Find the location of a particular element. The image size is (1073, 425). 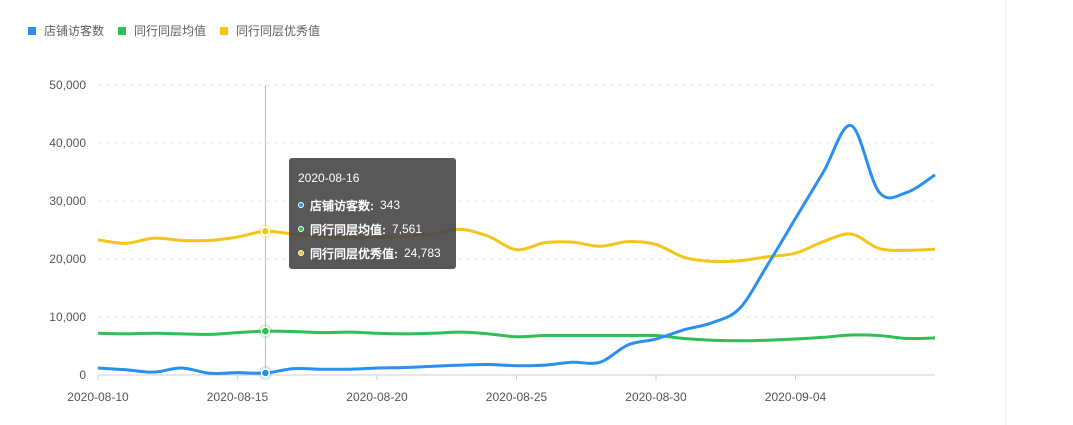

chart-legend: 店铺访客数 同行同层均值 同行同层优秀值 is located at coordinates (181, 30).